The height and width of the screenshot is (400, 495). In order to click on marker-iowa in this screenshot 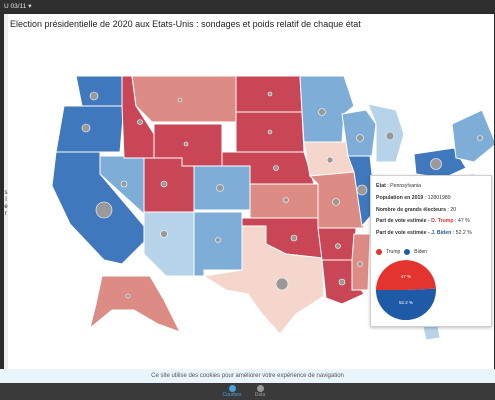, I will do `click(330, 160)`.